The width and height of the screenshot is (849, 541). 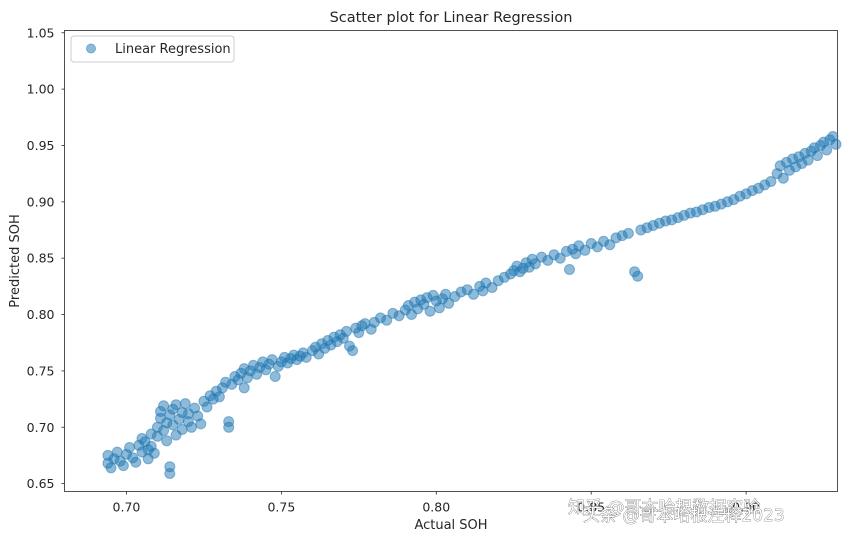 What do you see at coordinates (41, 314) in the screenshot?
I see `y-tick-label: 0.80` at bounding box center [41, 314].